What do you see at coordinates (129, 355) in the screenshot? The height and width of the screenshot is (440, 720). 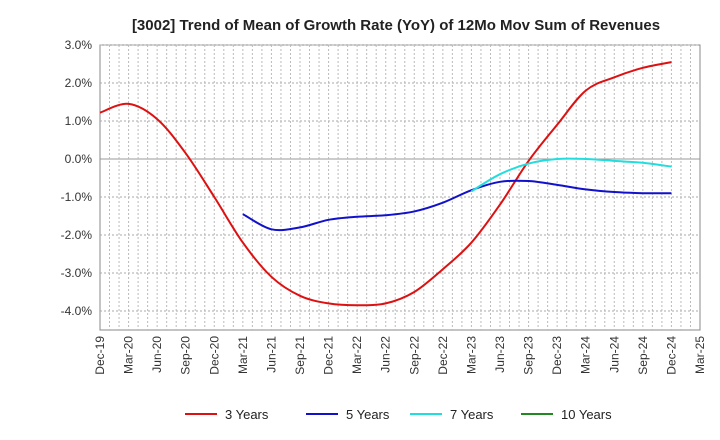 I see `x-tick-label: Mar-20` at bounding box center [129, 355].